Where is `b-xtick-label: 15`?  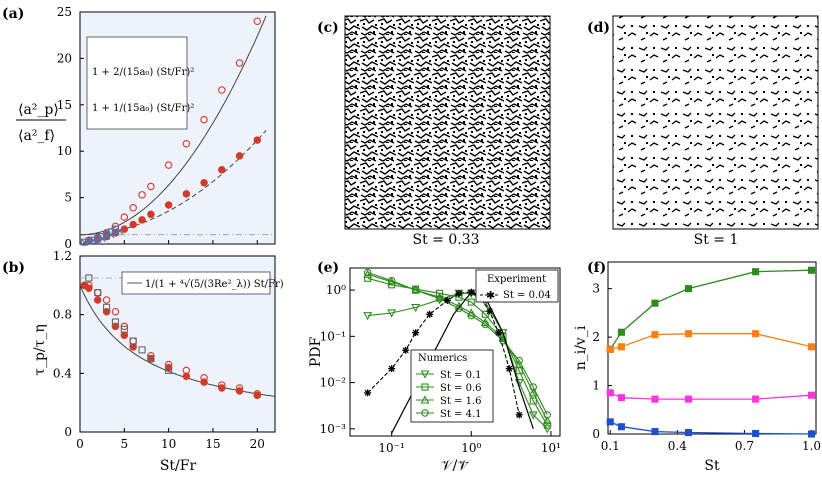 b-xtick-label: 15 is located at coordinates (212, 444).